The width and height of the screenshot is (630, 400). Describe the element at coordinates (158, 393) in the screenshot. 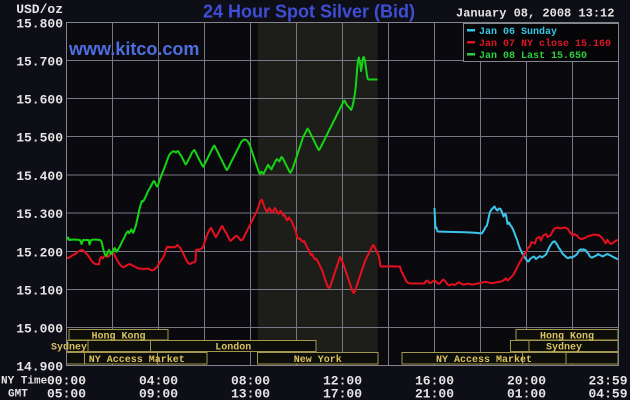

I see `svg-text: 09:00` at that location.